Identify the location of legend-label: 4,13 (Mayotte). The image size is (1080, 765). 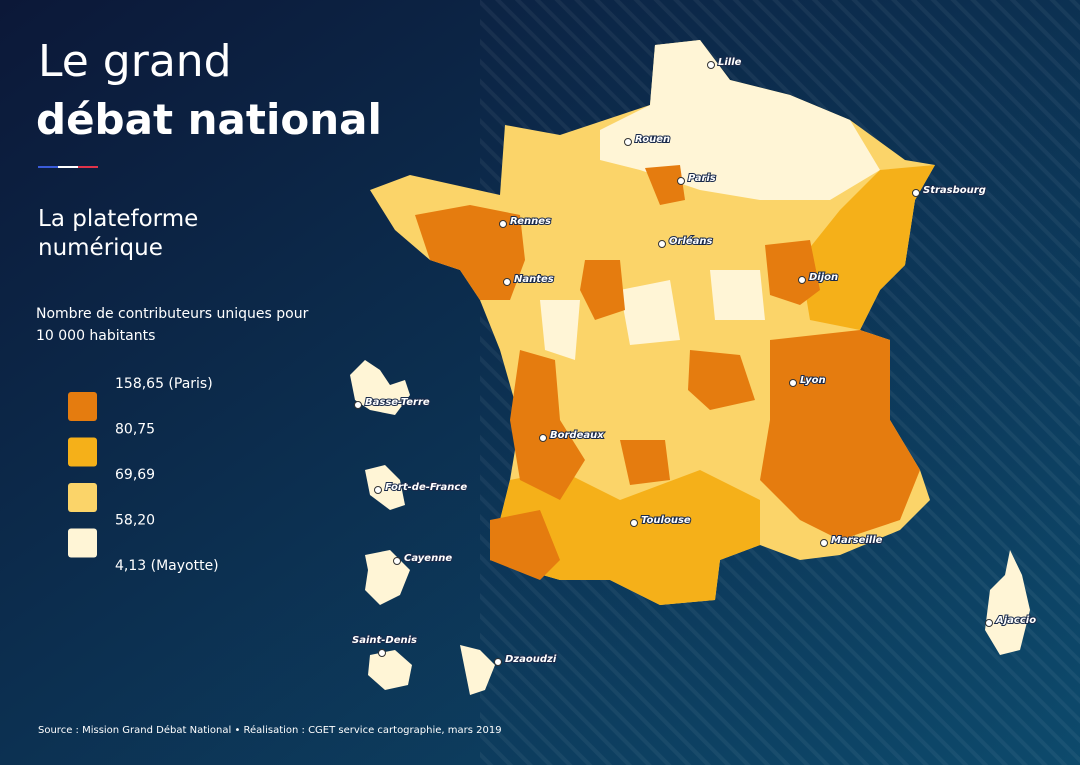
(167, 566).